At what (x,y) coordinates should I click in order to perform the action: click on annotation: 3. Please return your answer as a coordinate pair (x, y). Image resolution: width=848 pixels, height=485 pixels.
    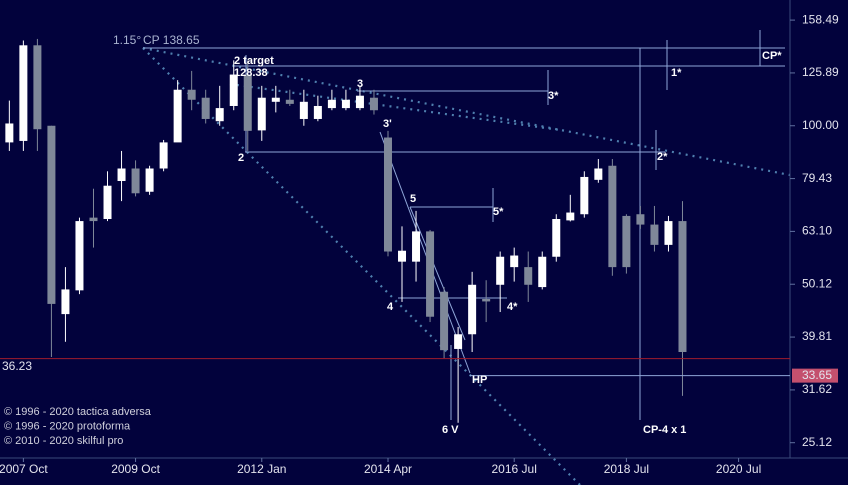
    Looking at the image, I should click on (360, 84).